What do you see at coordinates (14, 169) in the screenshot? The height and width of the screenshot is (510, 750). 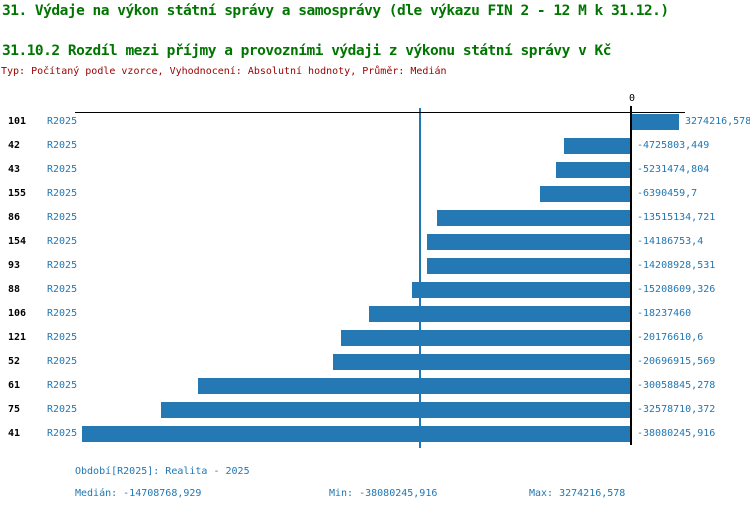 I see `row-category-label: 43` at bounding box center [14, 169].